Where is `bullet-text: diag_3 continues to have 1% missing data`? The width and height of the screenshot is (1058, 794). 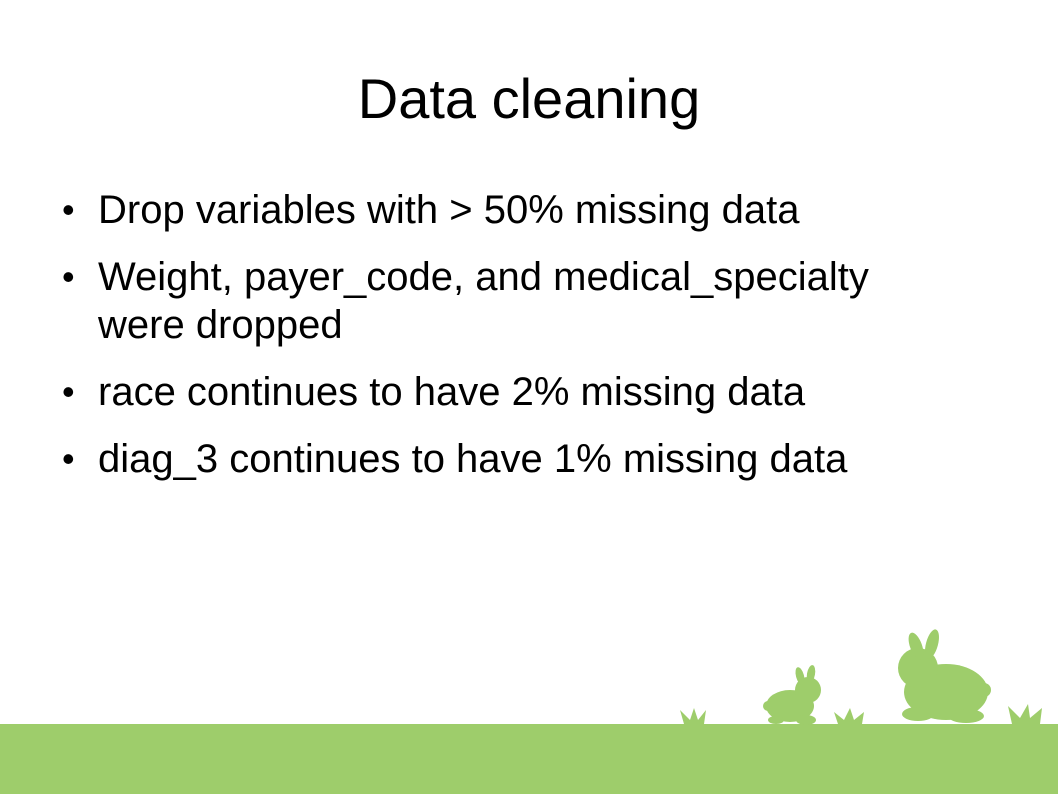 bullet-text: diag_3 continues to have 1% missing data is located at coordinates (473, 459).